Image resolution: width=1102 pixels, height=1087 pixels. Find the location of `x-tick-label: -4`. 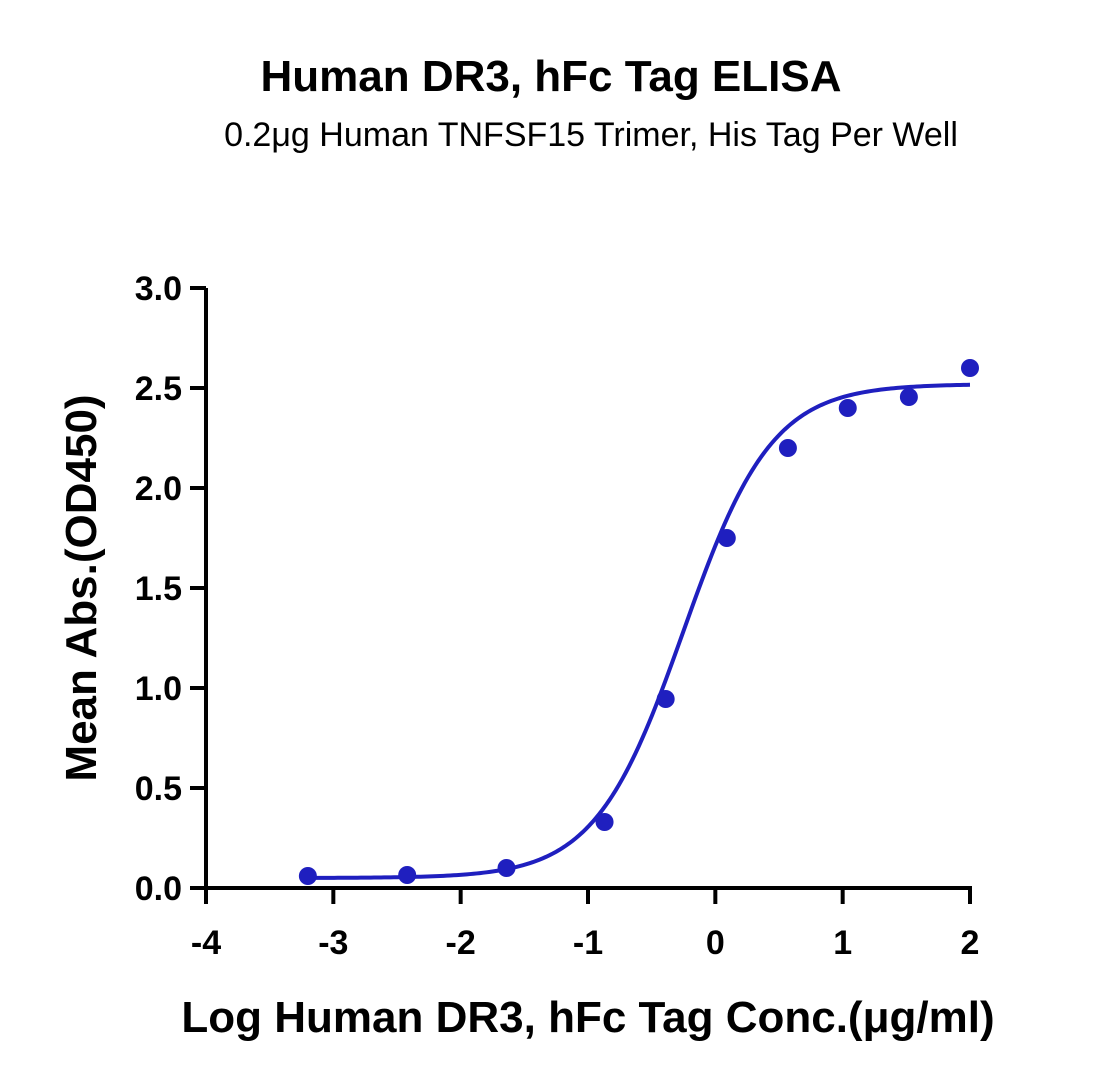

x-tick-label: -4 is located at coordinates (206, 943).